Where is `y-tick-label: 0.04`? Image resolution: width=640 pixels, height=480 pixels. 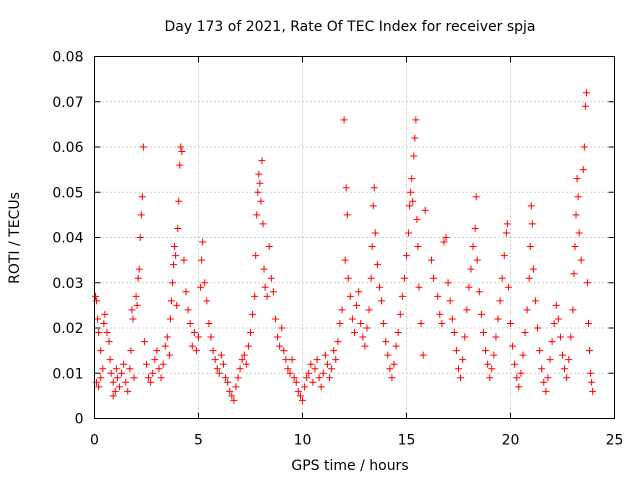
y-tick-label: 0.04 is located at coordinates (67, 239).